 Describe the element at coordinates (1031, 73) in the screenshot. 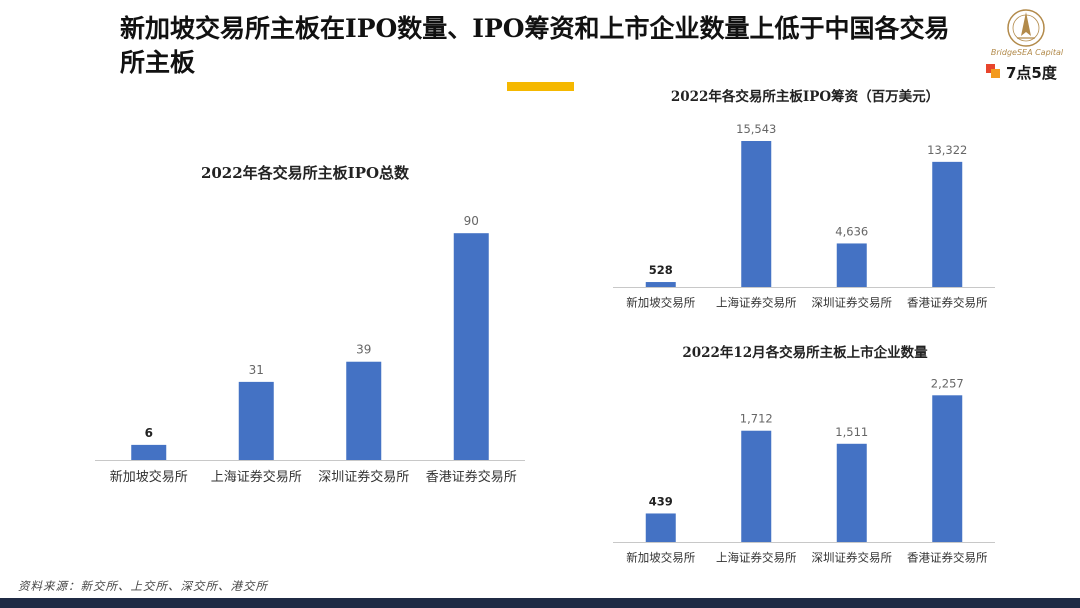

I see `logo-brand-text: 7点5度` at that location.